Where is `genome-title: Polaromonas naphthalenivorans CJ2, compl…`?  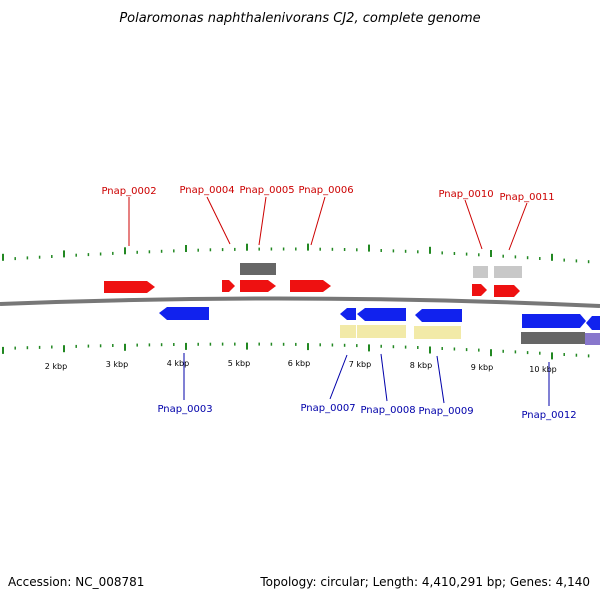
genome-title: Polaromonas naphthalenivorans CJ2, compl… is located at coordinates (299, 18).